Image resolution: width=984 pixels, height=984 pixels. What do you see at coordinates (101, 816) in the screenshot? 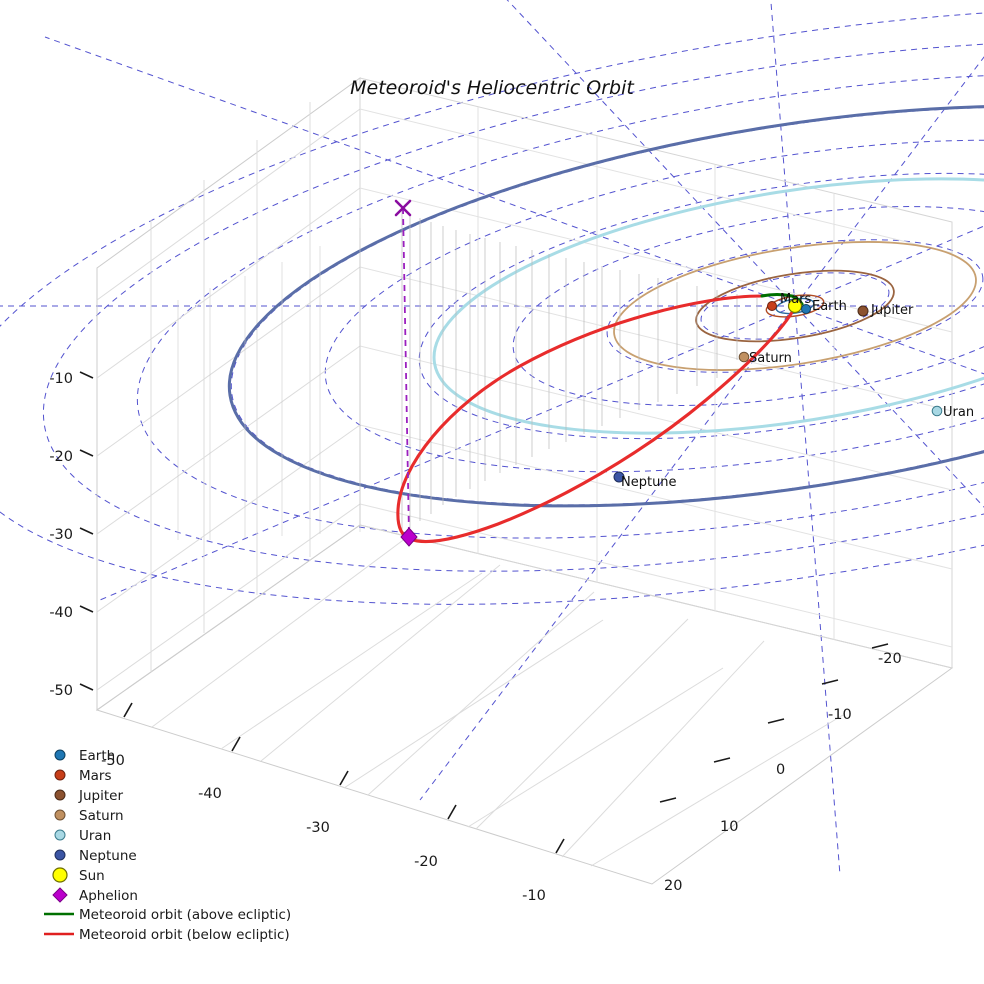
I see `legend-label-saturn: Saturn` at bounding box center [101, 816].